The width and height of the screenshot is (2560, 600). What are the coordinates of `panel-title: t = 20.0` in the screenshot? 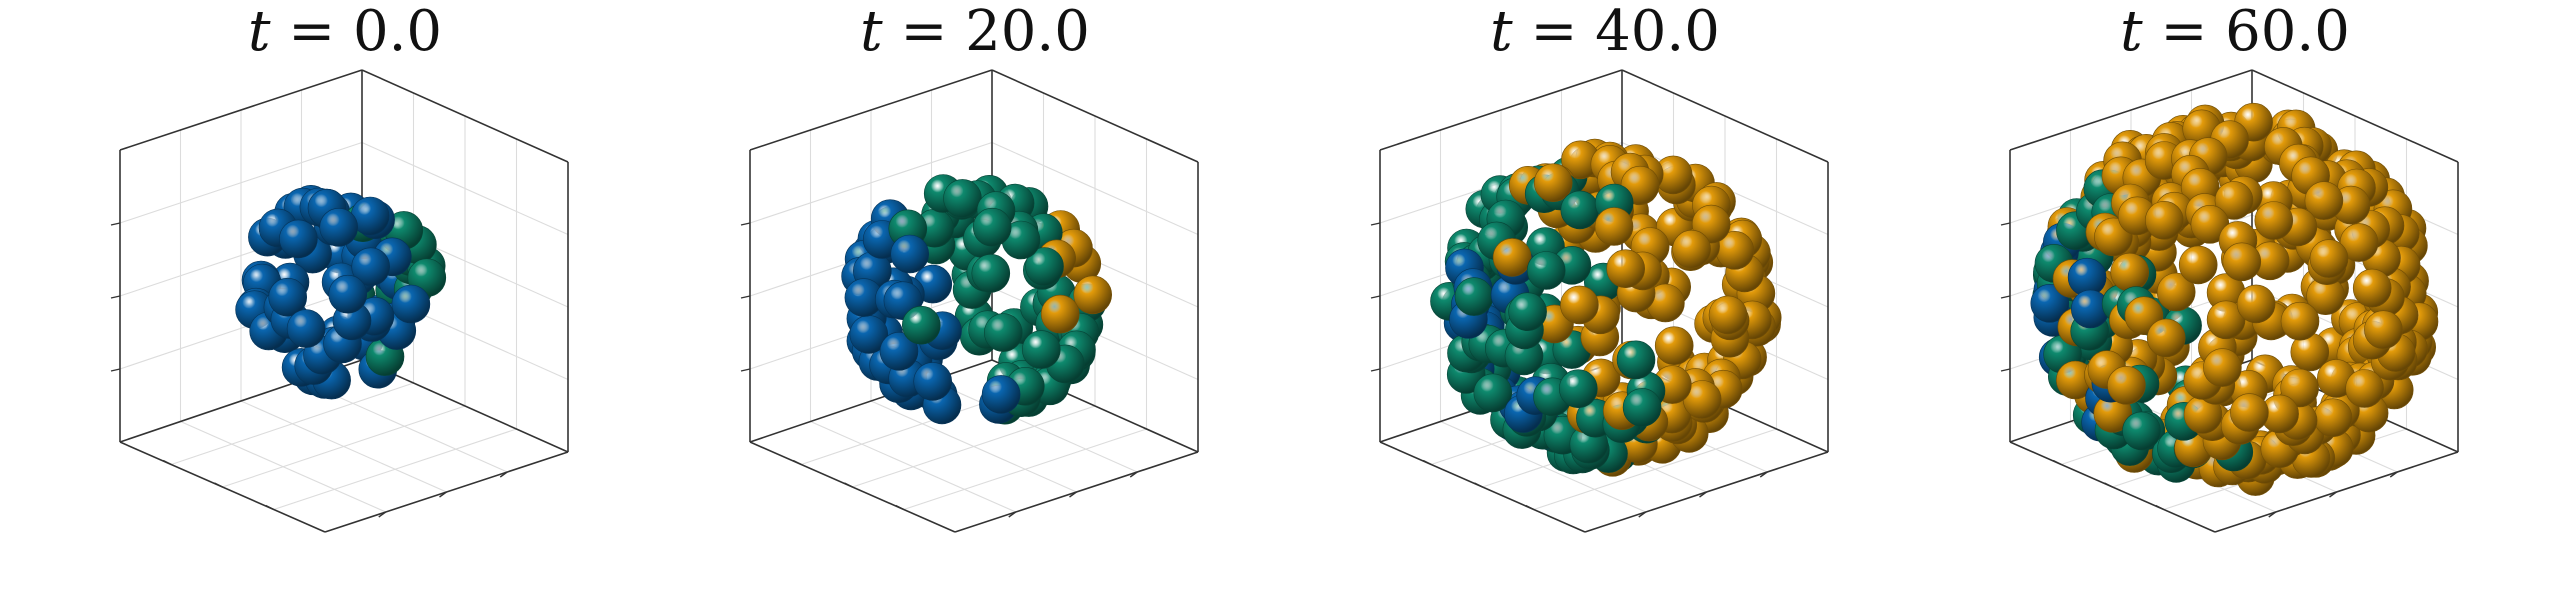 It's located at (975, 32).